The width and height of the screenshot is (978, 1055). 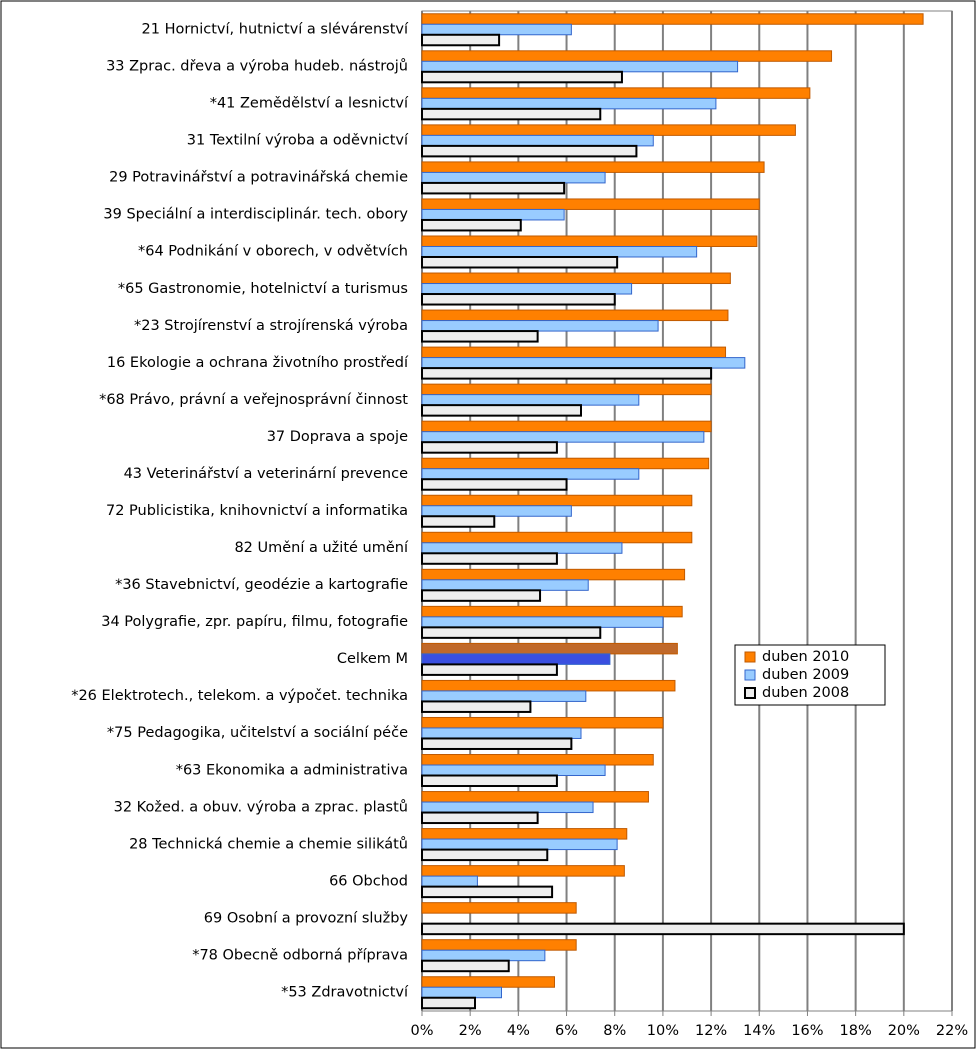 What do you see at coordinates (306, 918) in the screenshot?
I see `y-tick-label: 69 Osobní a provozní služby` at bounding box center [306, 918].